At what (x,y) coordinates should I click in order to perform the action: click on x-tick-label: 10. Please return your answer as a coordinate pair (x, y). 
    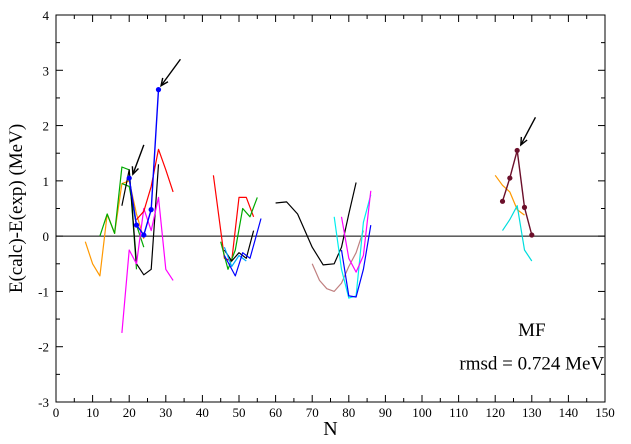
    Looking at the image, I should click on (92, 412).